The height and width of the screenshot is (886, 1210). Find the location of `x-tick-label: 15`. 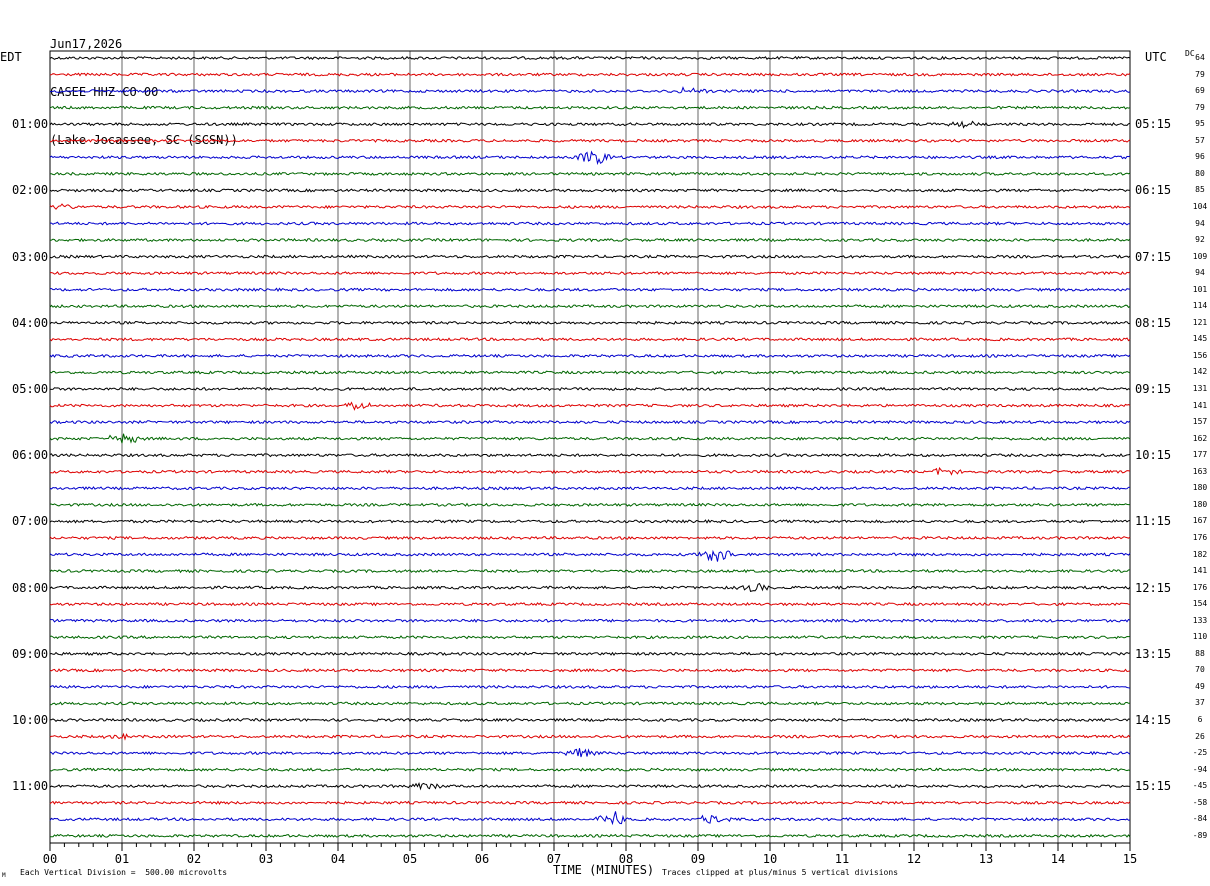

x-tick-label: 15 is located at coordinates (1130, 859).